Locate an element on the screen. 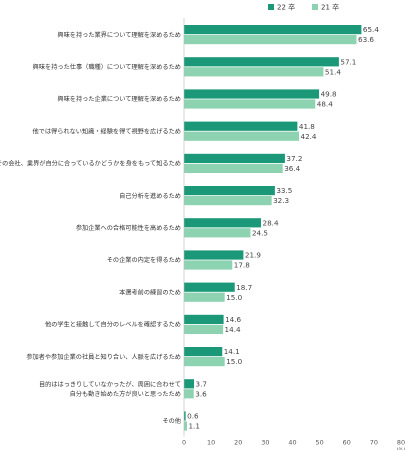  value-label-22-9: 14.6 is located at coordinates (233, 319).